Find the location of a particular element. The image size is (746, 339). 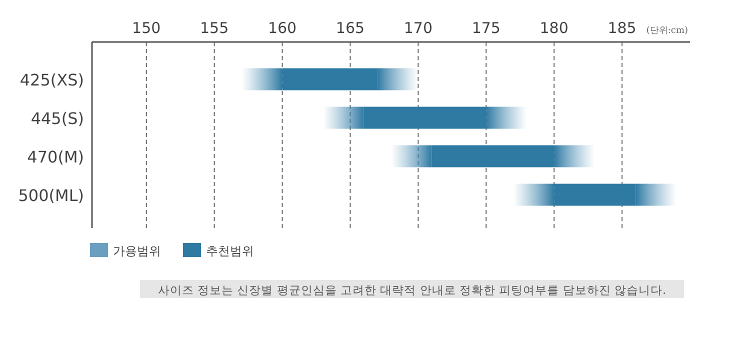

y-tick-label: 500(ML) is located at coordinates (51, 195).